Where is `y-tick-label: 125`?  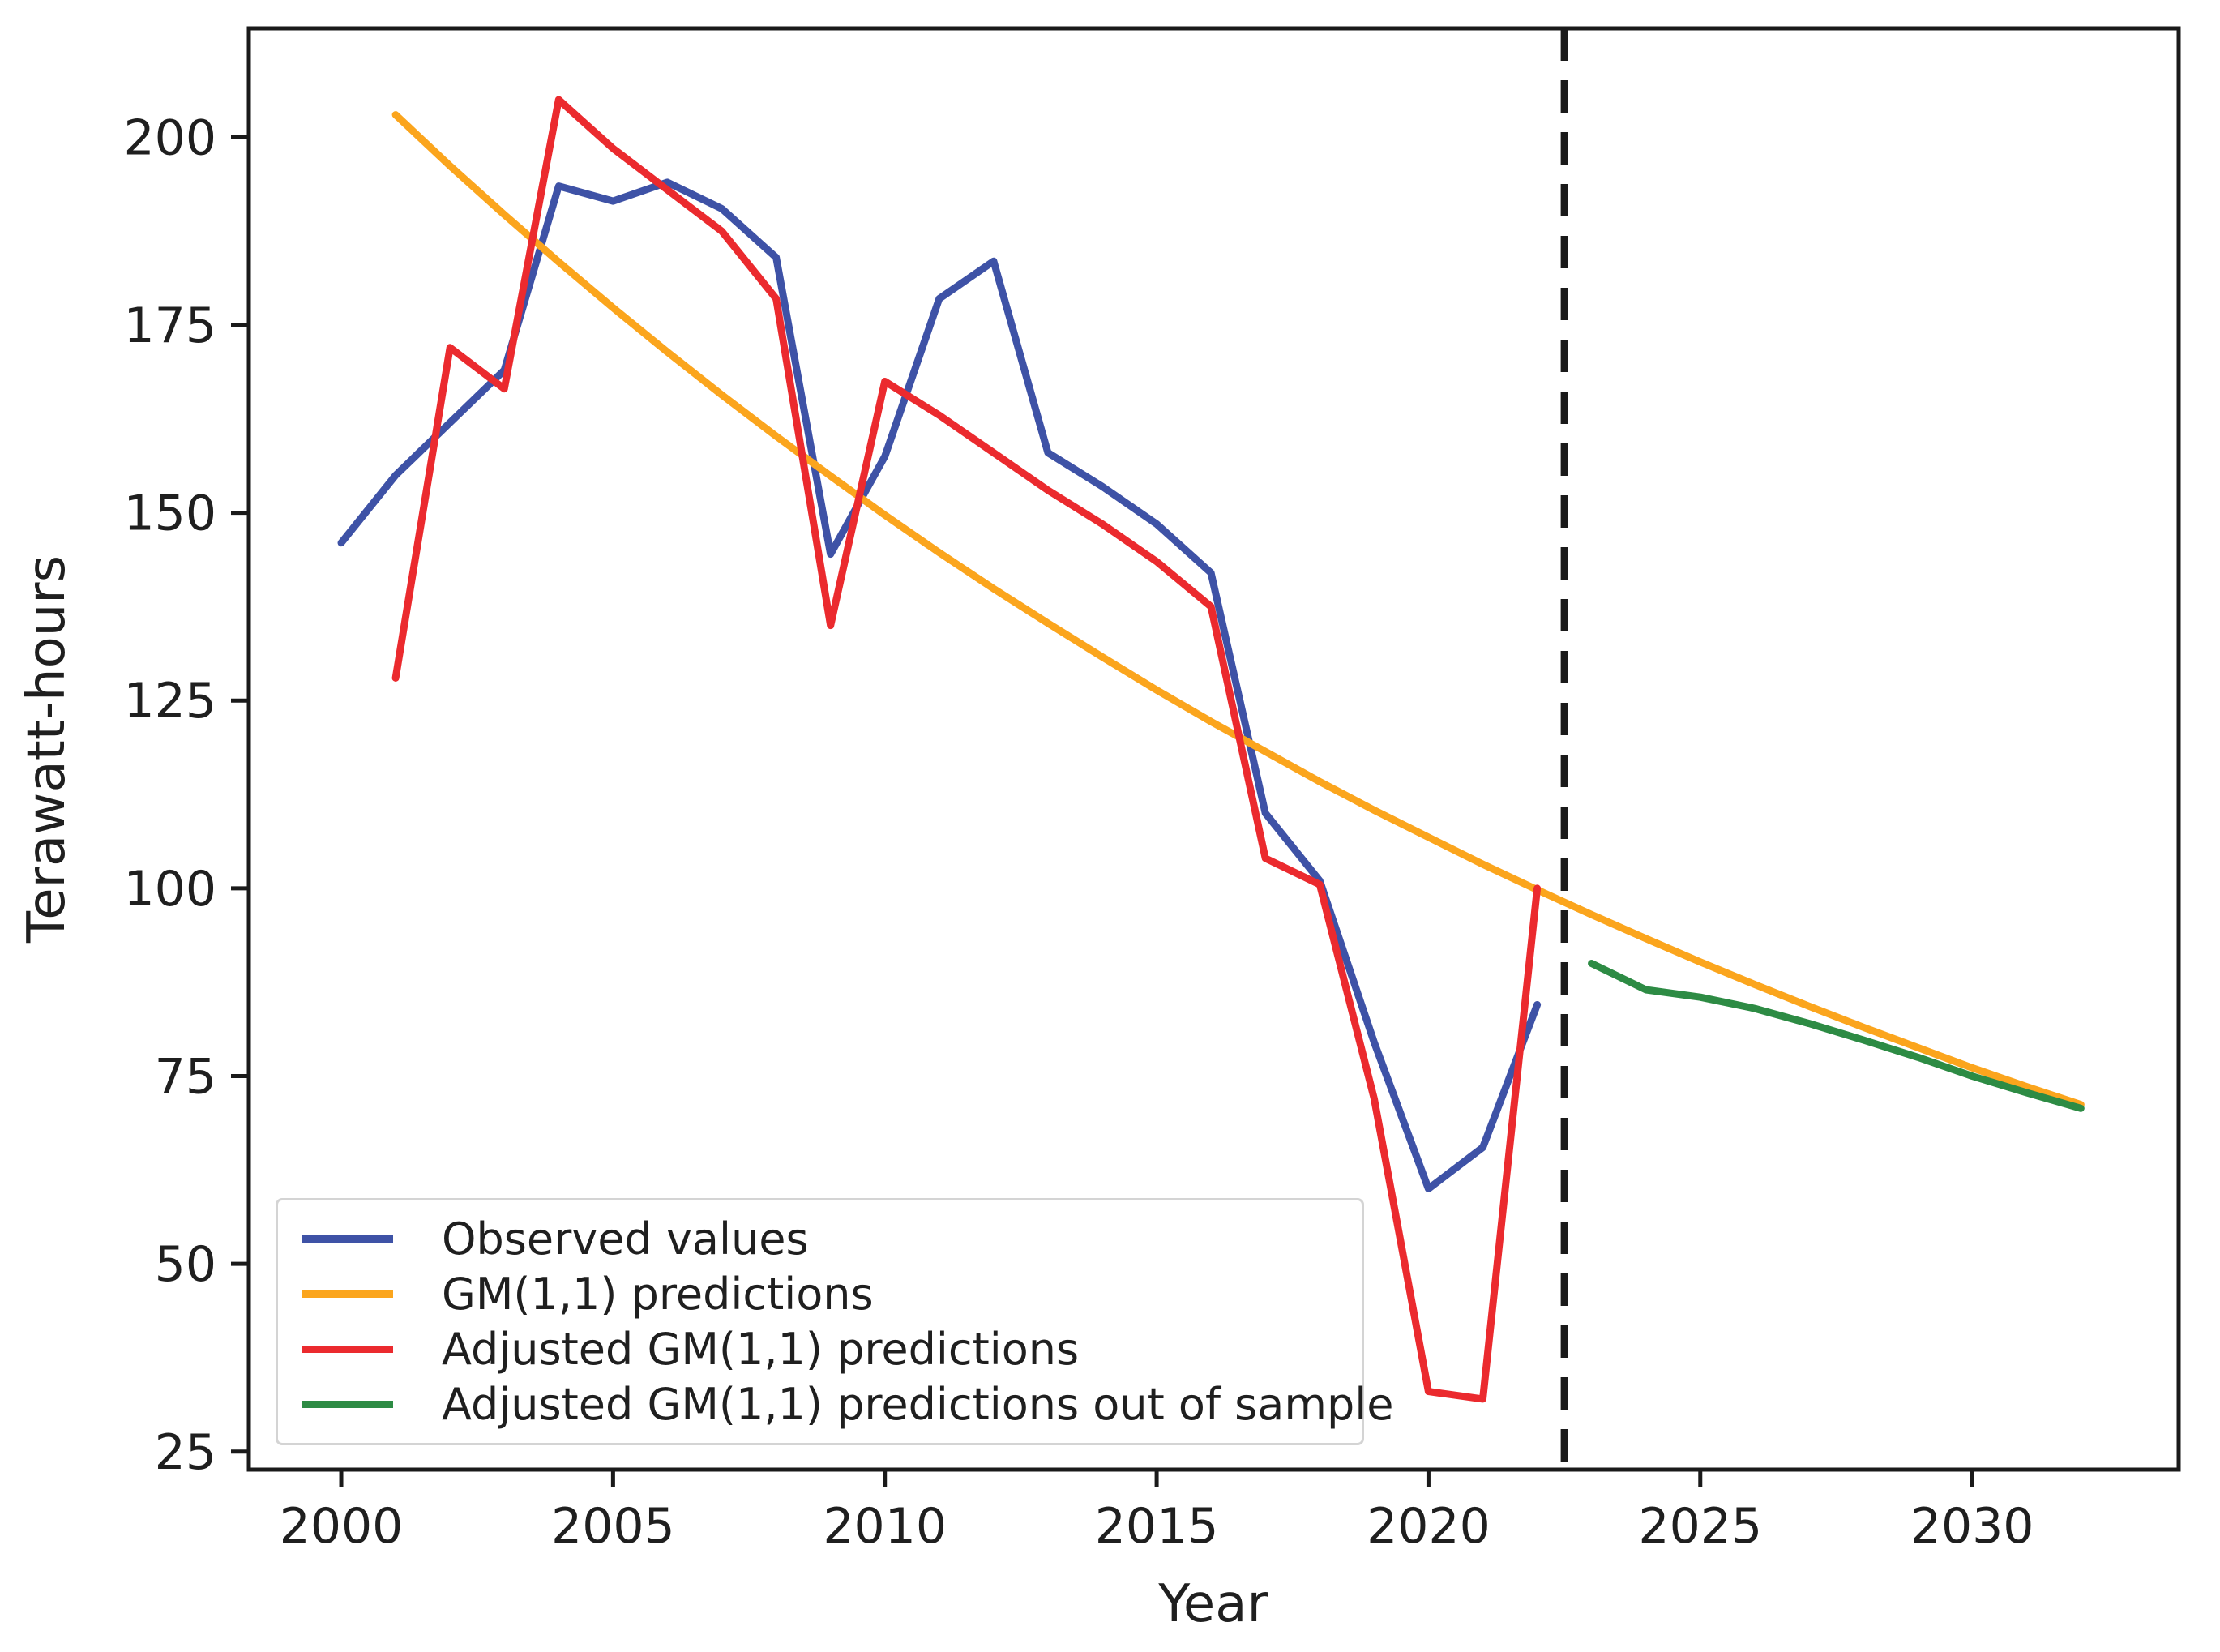
y-tick-label: 125 is located at coordinates (169, 701).